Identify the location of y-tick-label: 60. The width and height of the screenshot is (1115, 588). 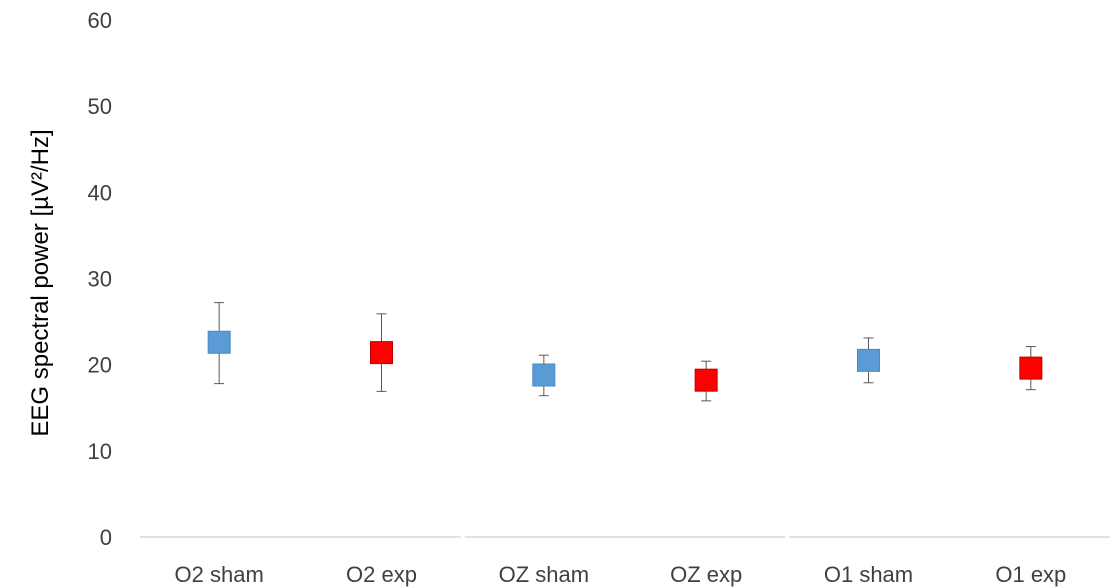
(100, 20).